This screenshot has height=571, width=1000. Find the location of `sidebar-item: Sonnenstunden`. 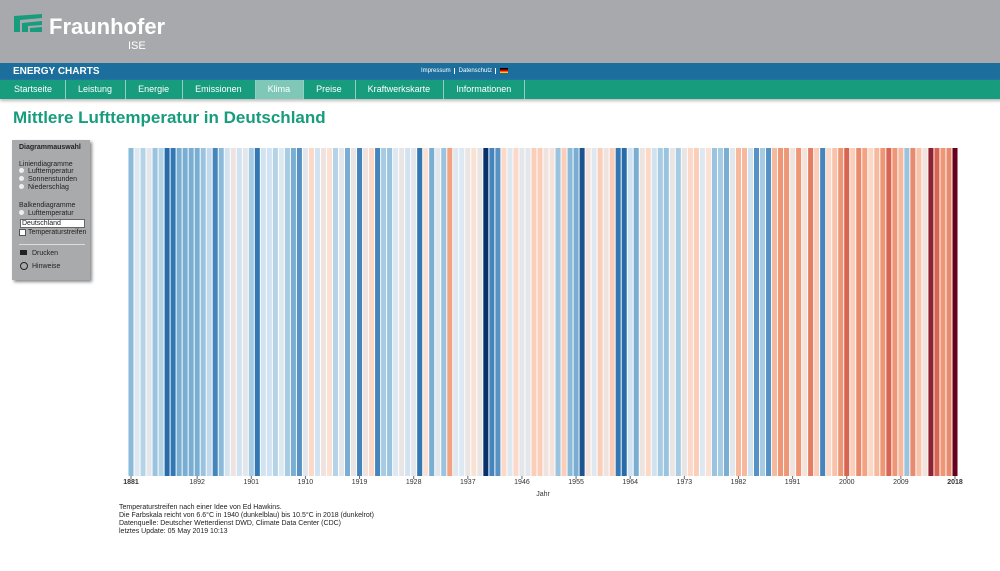

sidebar-item: Sonnenstunden is located at coordinates (53, 179).